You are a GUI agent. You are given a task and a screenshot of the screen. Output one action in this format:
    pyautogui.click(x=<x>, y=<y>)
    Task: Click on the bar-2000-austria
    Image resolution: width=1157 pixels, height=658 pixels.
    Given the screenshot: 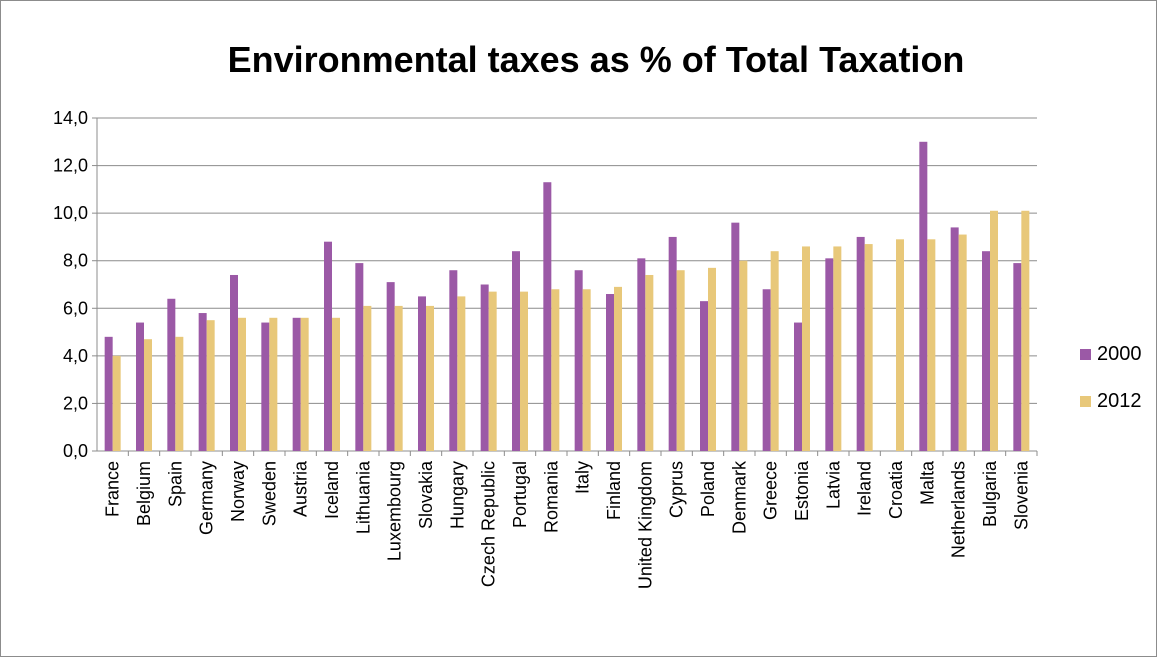 What is the action you would take?
    pyautogui.click(x=296, y=384)
    